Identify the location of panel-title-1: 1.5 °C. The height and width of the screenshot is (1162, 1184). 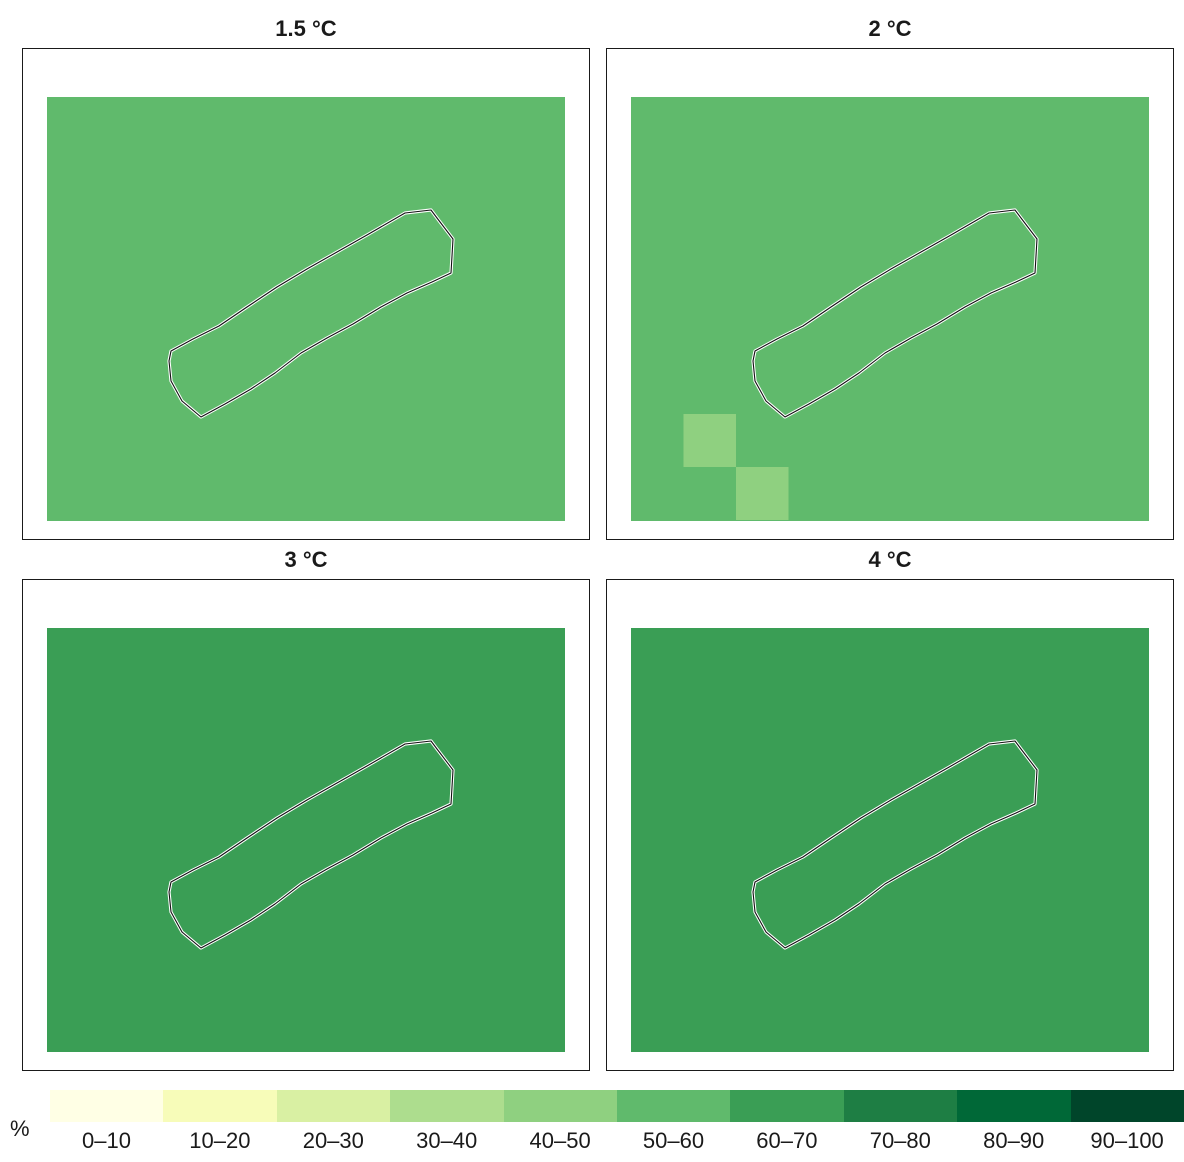
(306, 28).